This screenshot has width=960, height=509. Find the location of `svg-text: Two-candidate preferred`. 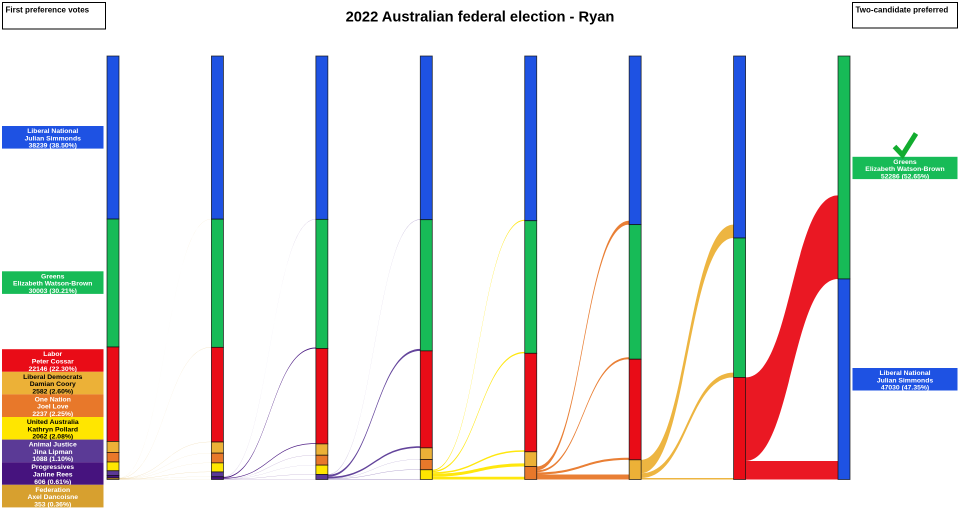

svg-text: Two-candidate preferred is located at coordinates (902, 10).